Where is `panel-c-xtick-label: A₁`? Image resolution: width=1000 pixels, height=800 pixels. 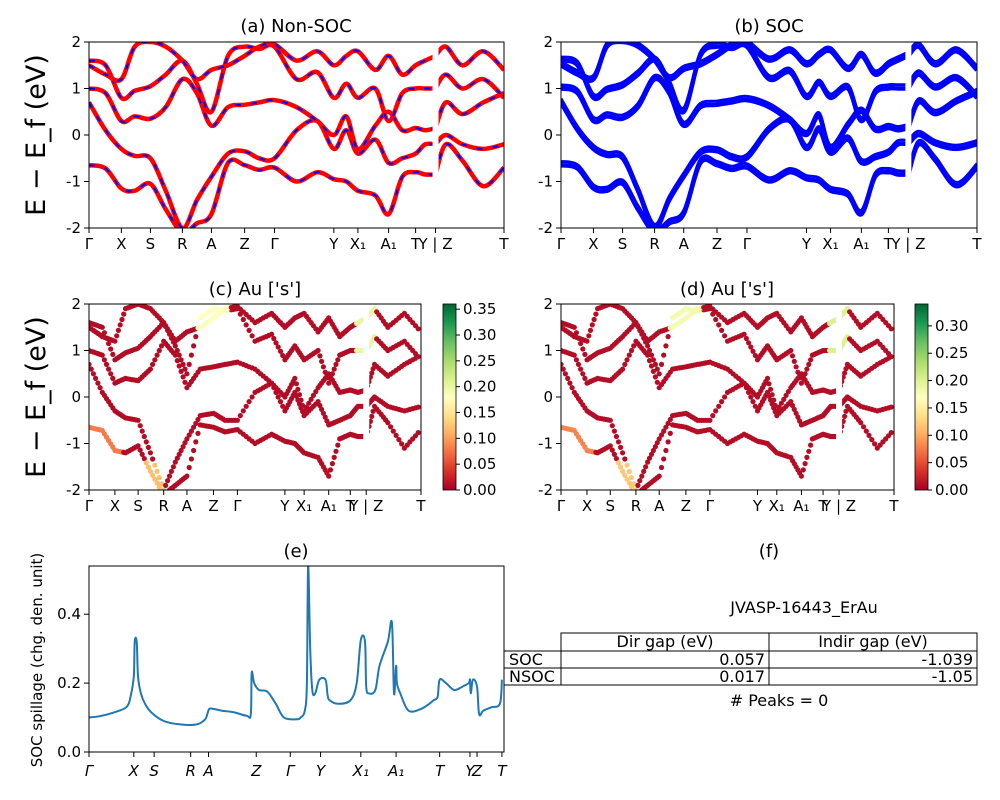 panel-c-xtick-label: A₁ is located at coordinates (329, 506).